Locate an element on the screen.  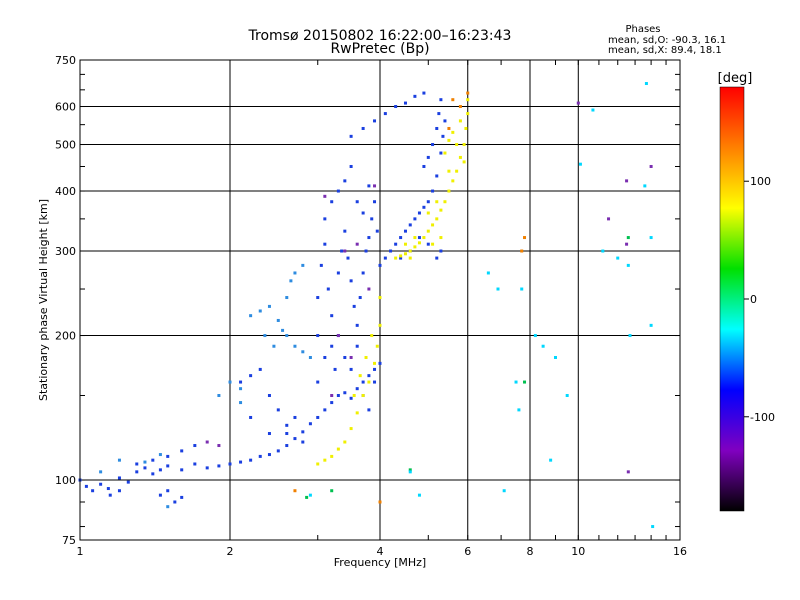
x-tick-label: 16 is located at coordinates (680, 551).